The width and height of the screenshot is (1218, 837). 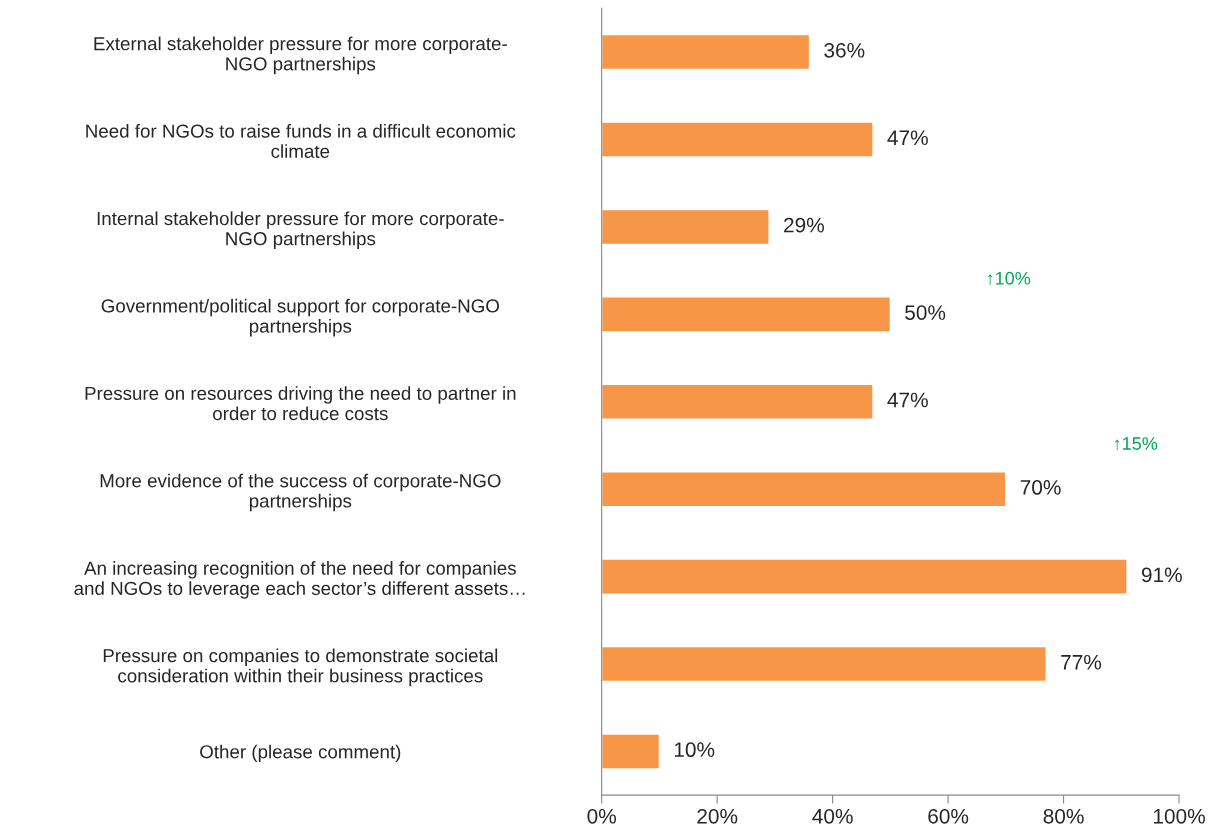 What do you see at coordinates (1040, 487) in the screenshot?
I see `data-label: 70%` at bounding box center [1040, 487].